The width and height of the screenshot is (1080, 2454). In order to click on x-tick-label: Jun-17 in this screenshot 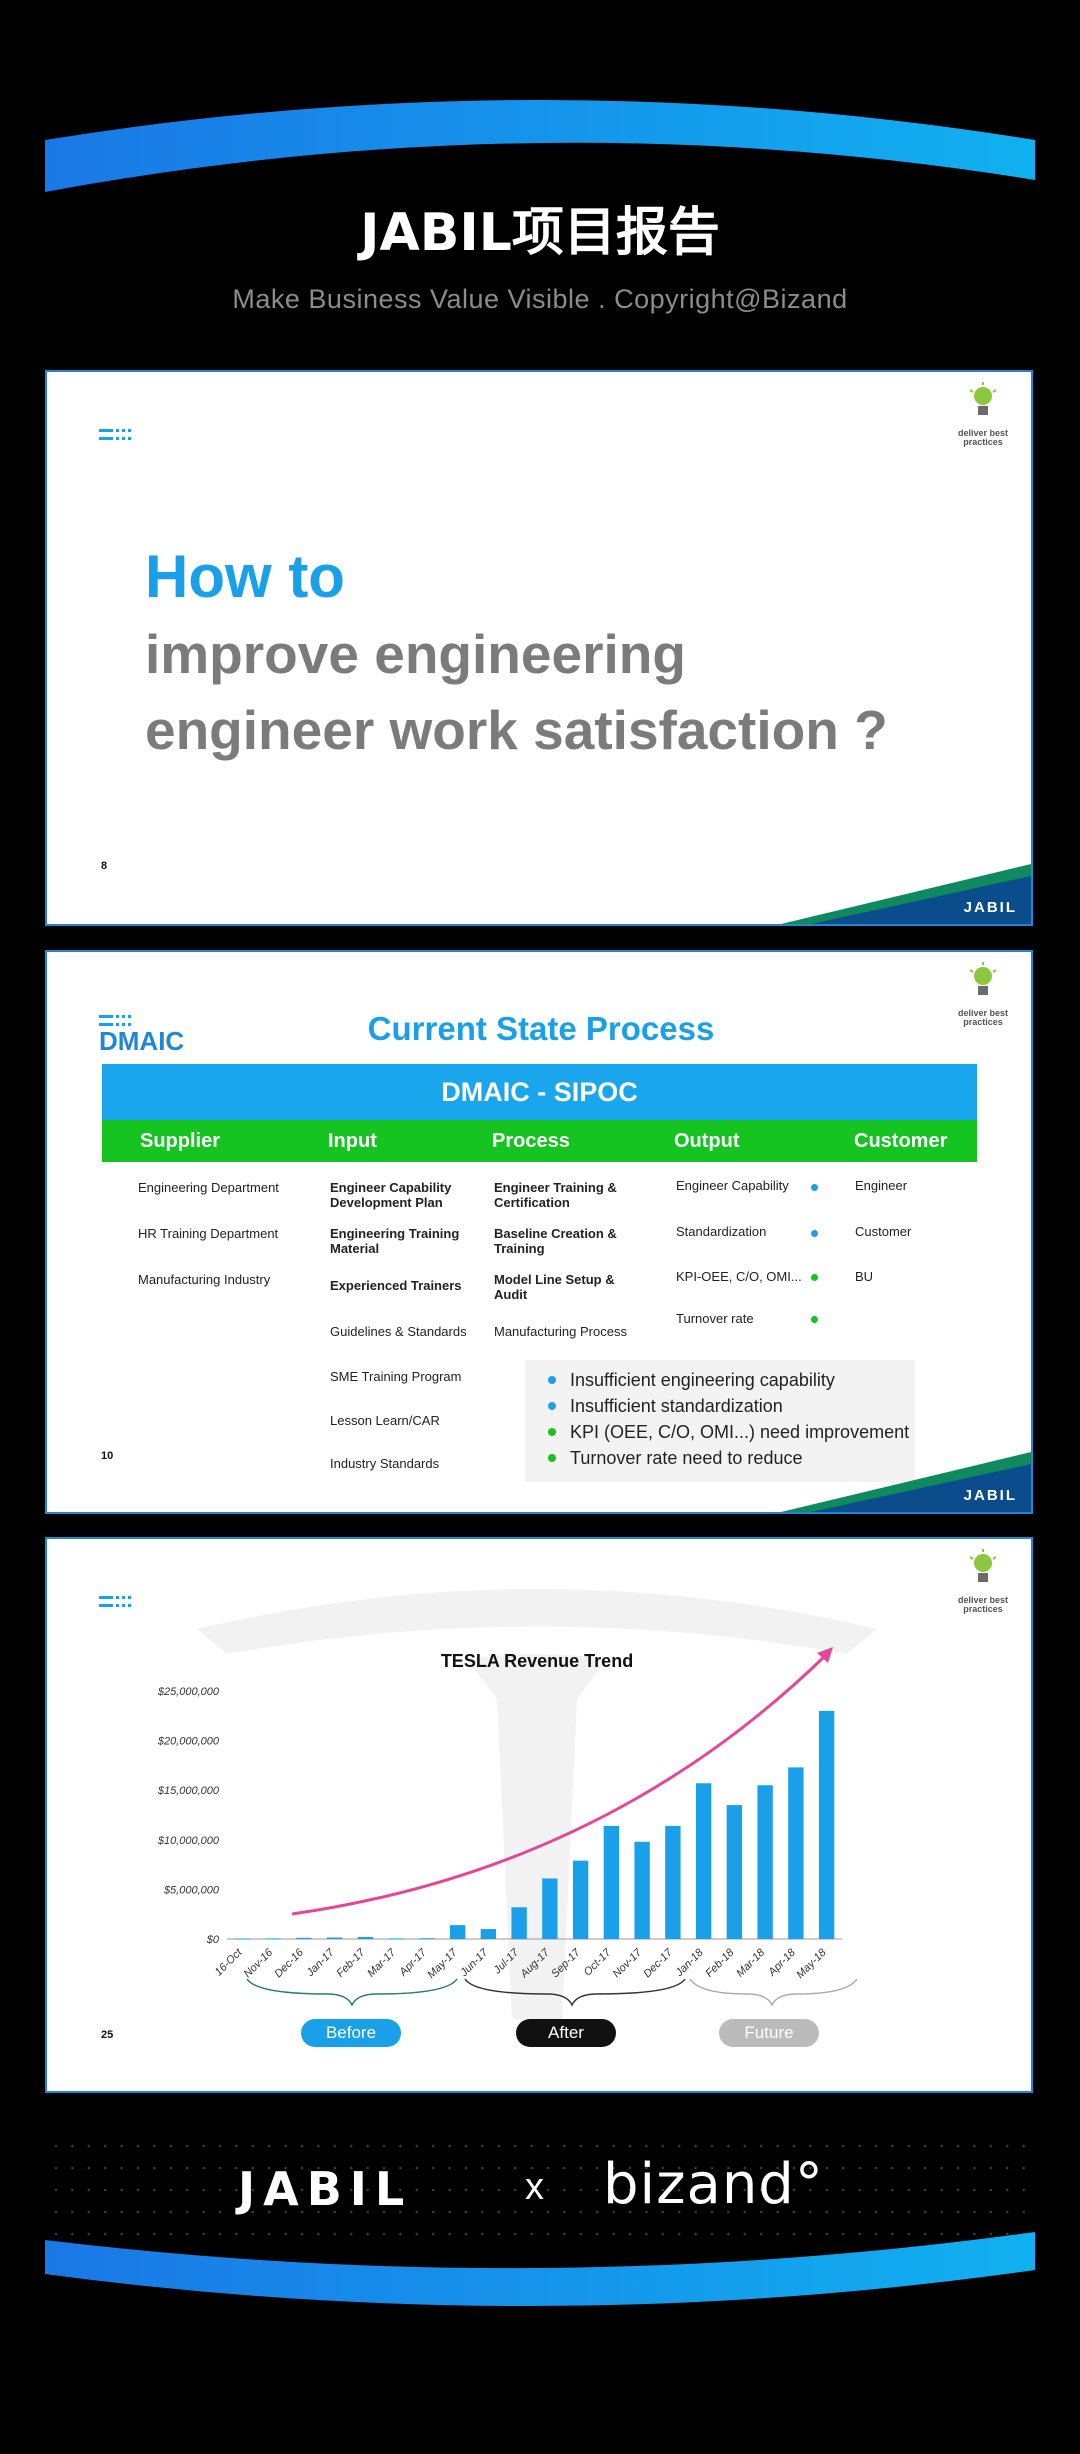, I will do `click(475, 1963)`.